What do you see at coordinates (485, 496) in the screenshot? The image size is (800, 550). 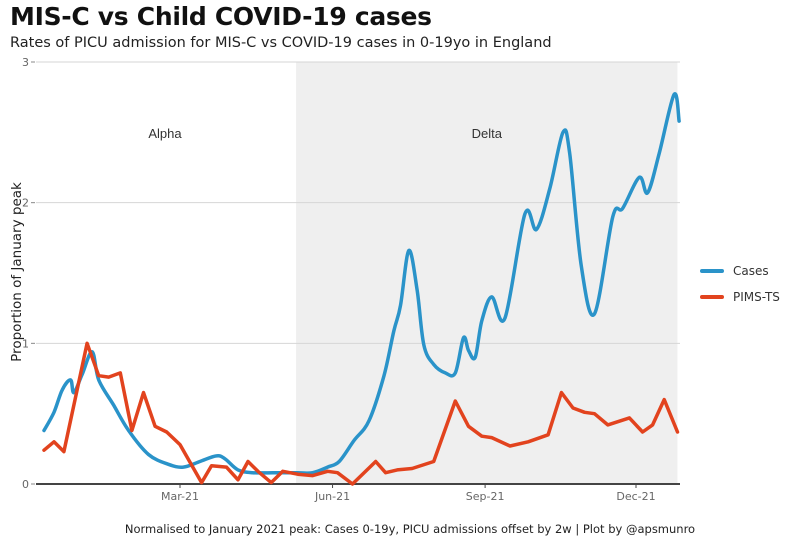 I see `x-tick-label: Sep-21` at bounding box center [485, 496].